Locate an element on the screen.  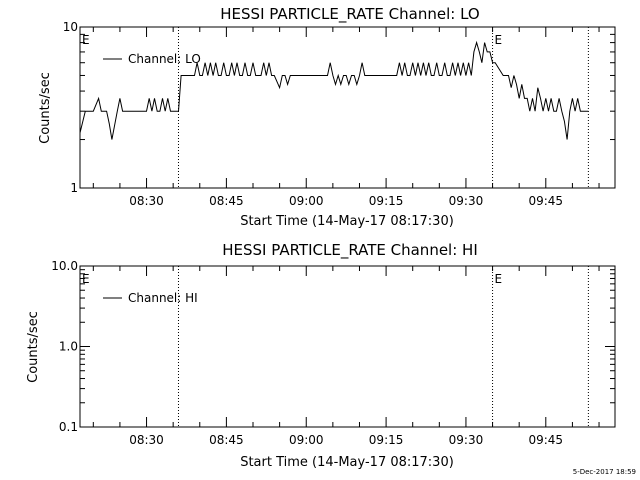
date-stamp: 5-Dec-2017 18:59 is located at coordinates (604, 472).